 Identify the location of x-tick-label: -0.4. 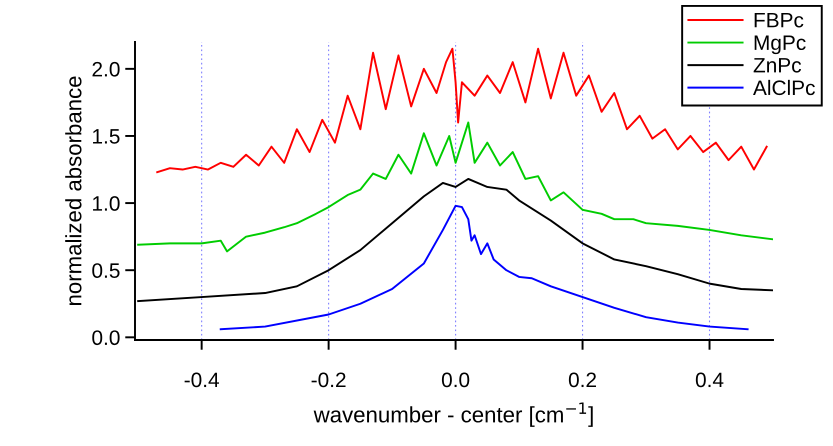
(201, 380).